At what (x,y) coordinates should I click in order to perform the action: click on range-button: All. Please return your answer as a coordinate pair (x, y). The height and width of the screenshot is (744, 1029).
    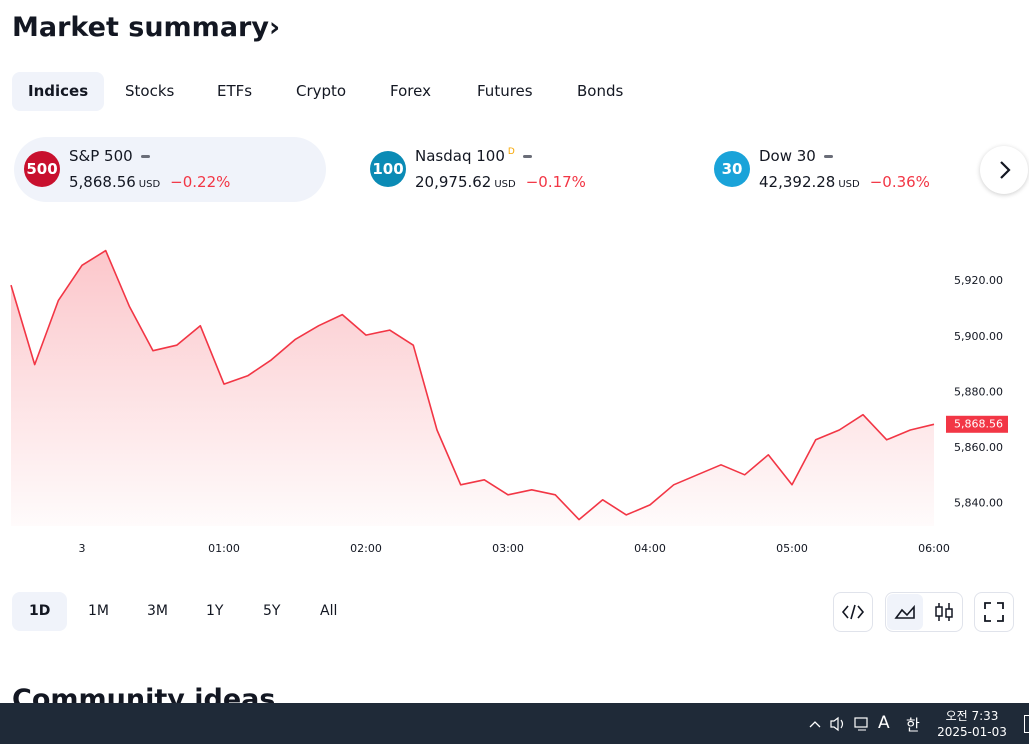
    Looking at the image, I should click on (329, 611).